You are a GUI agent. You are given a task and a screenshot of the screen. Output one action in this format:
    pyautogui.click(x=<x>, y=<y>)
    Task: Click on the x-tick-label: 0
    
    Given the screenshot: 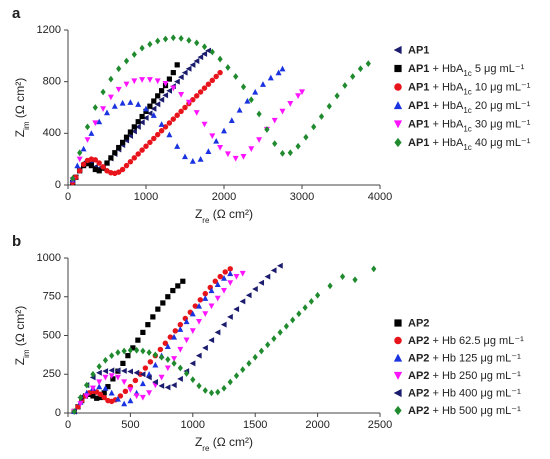 What is the action you would take?
    pyautogui.click(x=68, y=197)
    